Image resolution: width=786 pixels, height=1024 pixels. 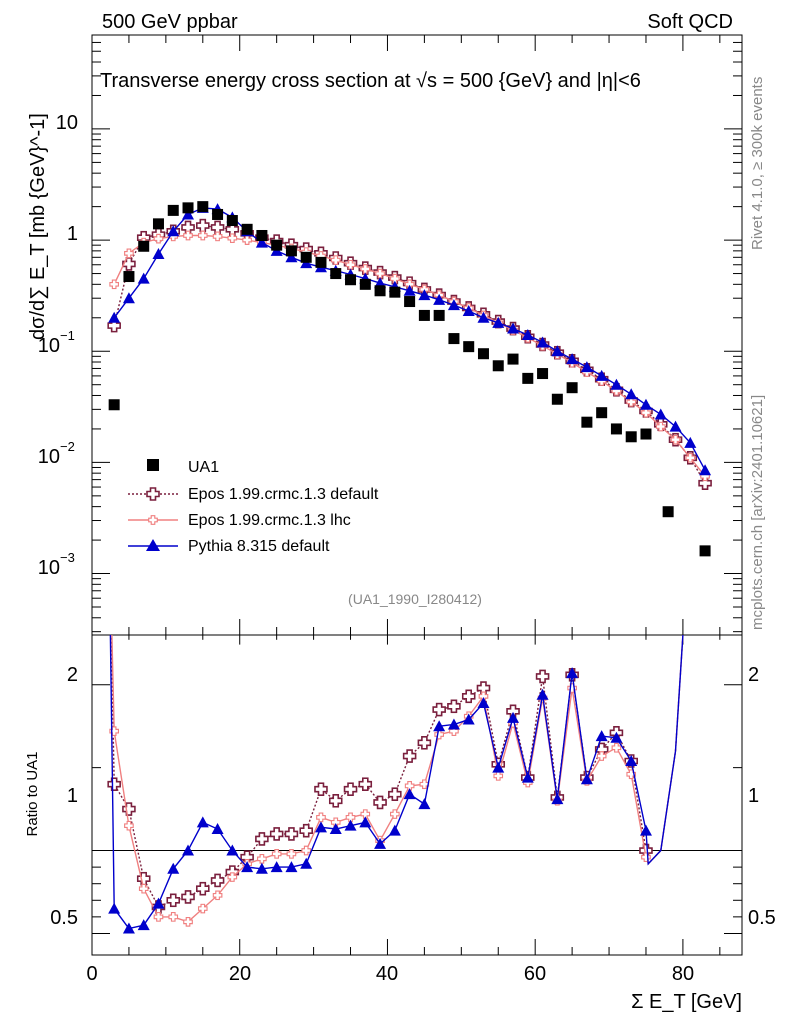 I want to click on ratio-tick-labels-right: 2 1 0.5, so click(x=762, y=796).